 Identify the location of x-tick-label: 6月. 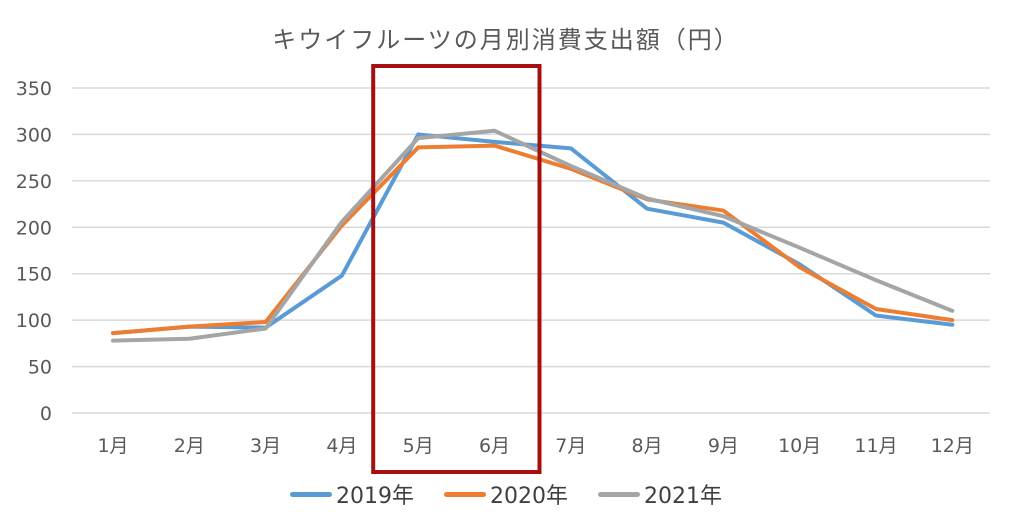
(494, 446).